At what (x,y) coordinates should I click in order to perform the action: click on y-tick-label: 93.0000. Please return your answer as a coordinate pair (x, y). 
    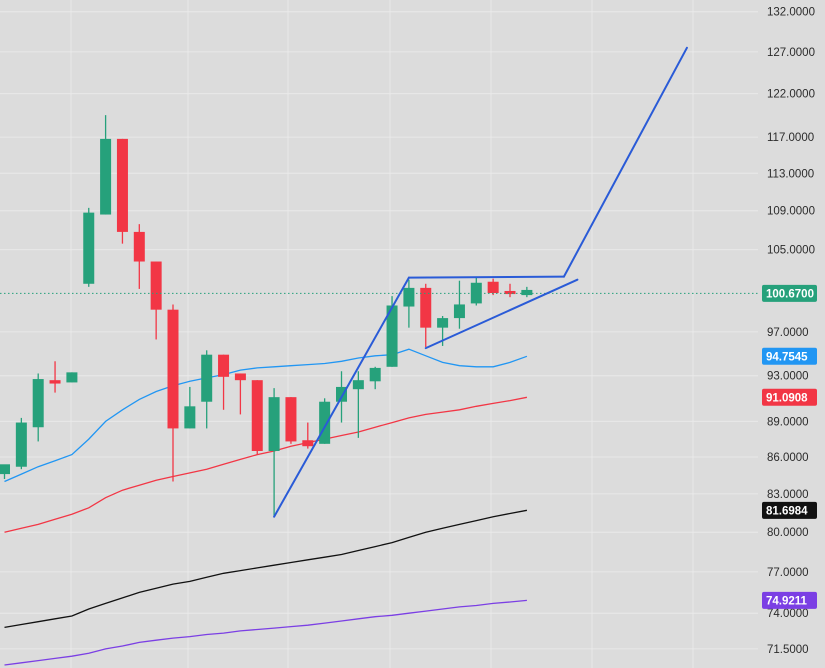
    Looking at the image, I should click on (788, 377).